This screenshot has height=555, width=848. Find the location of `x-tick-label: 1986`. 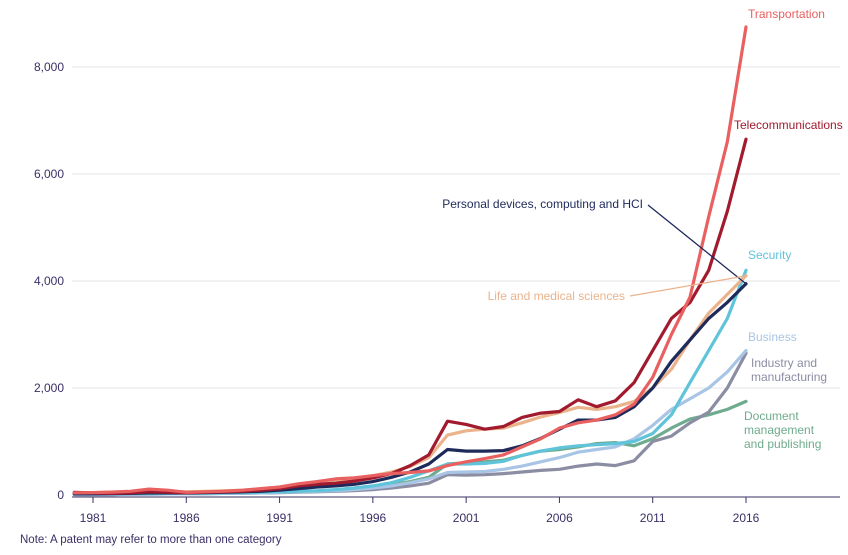

x-tick-label: 1986 is located at coordinates (186, 518).